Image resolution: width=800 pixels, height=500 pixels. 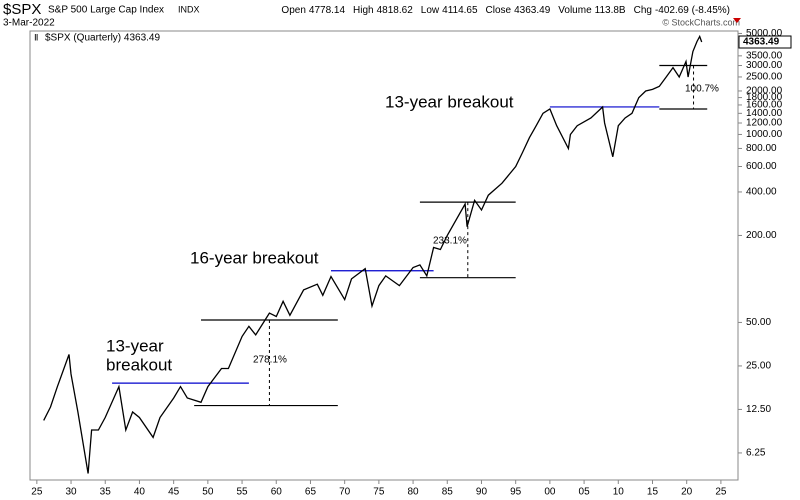 What do you see at coordinates (71, 492) in the screenshot?
I see `x-tick-label: 30` at bounding box center [71, 492].